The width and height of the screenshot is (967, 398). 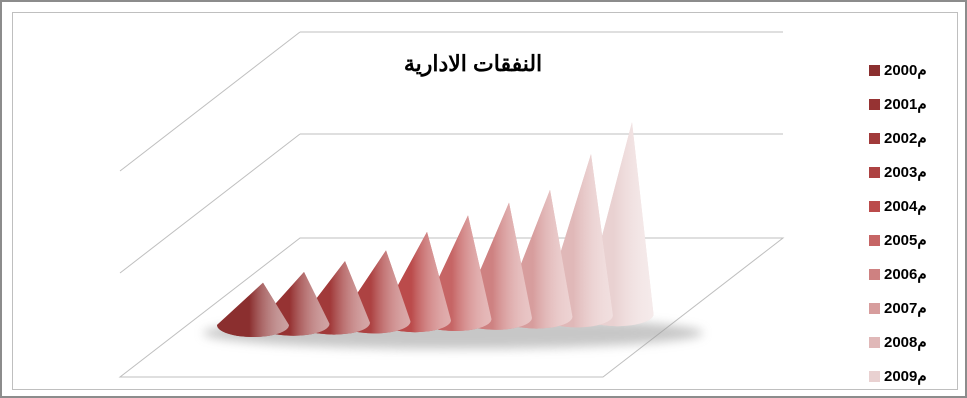 I want to click on legend-item: م2008, so click(x=918, y=342).